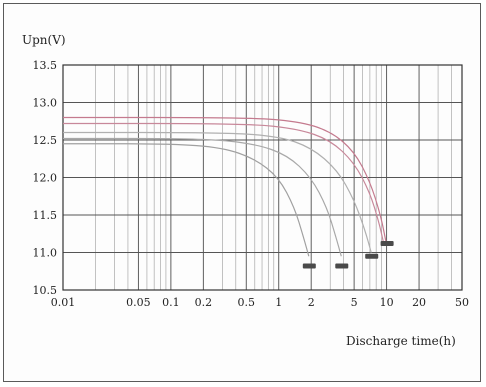 The image size is (486, 387). I want to click on x-tick-label: 5, so click(354, 302).